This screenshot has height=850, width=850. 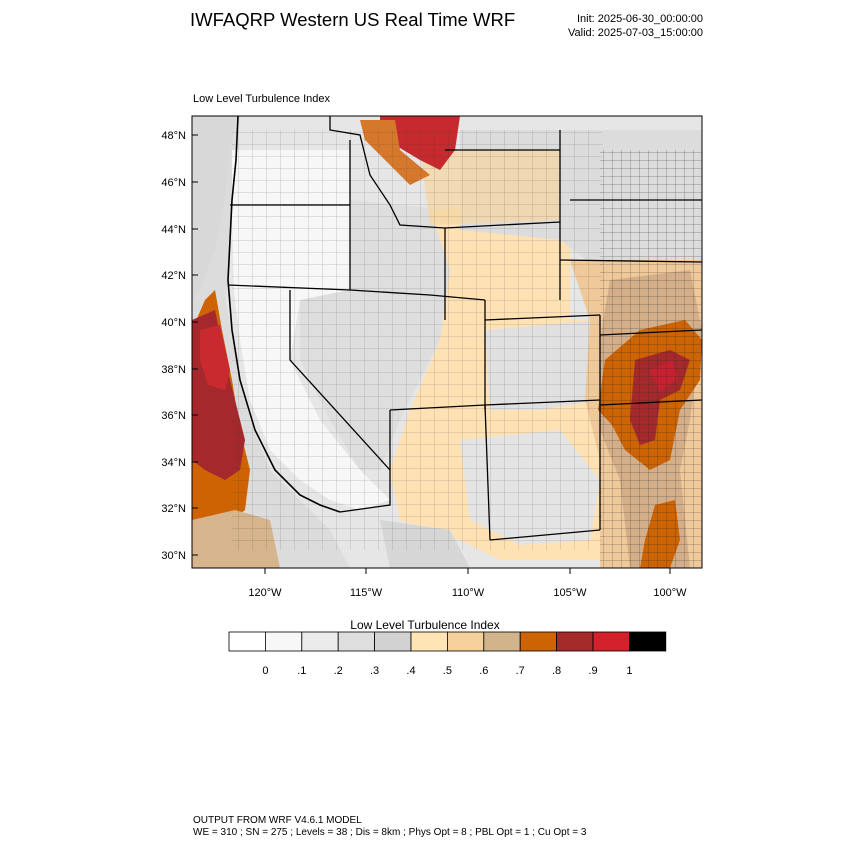 I want to click on init-time: Init: 2025-06-30_00:00:00, so click(x=640, y=19).